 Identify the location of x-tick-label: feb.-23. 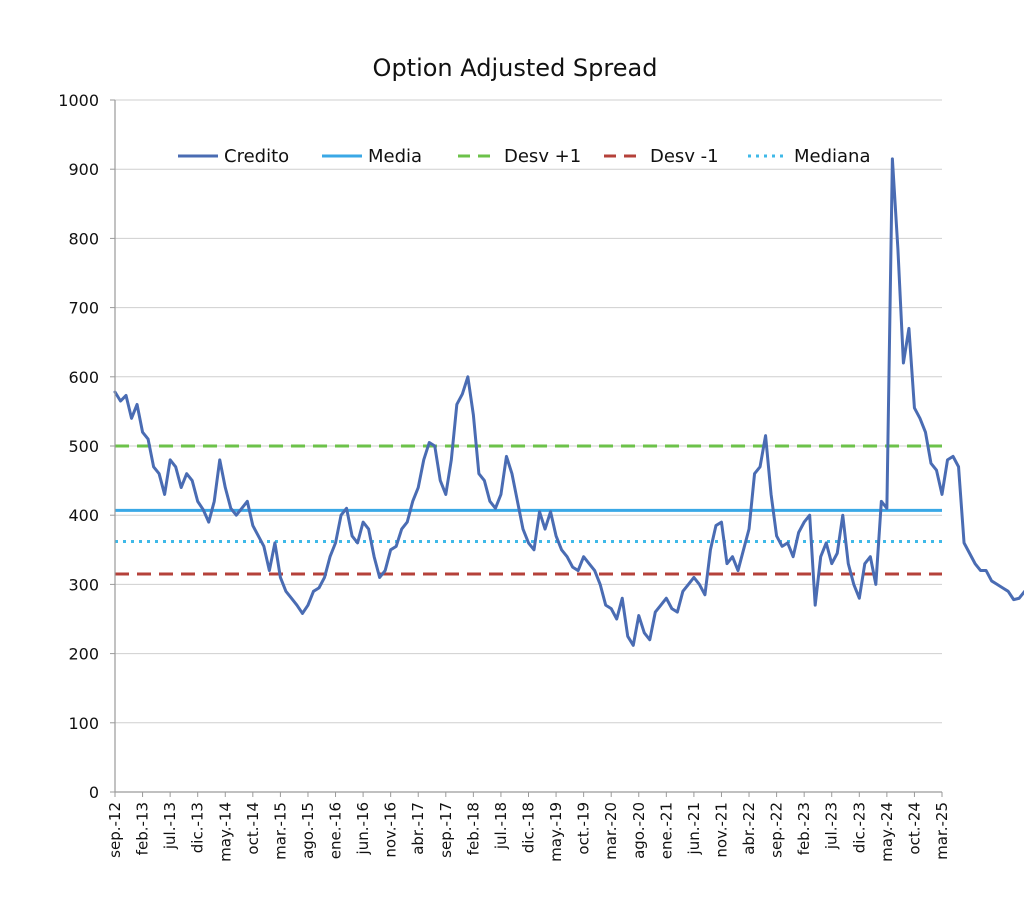
(804, 828).